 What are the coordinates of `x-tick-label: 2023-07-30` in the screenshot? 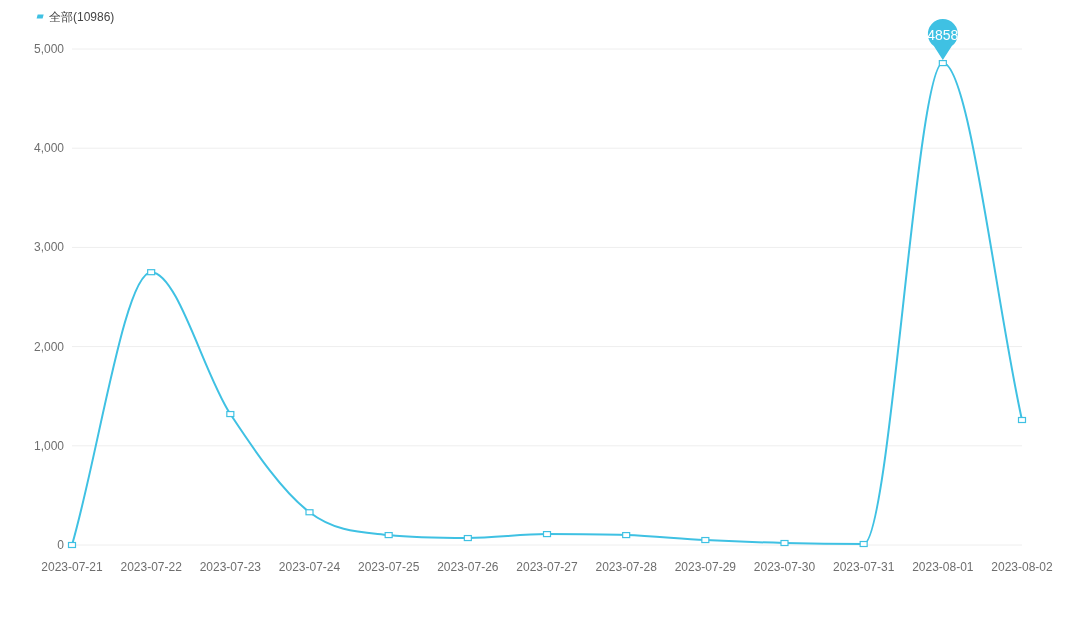 It's located at (784, 567).